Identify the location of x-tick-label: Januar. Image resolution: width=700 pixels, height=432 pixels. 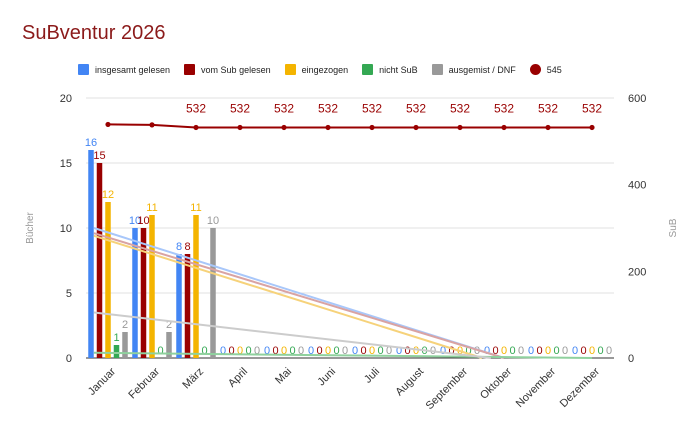
(102, 381).